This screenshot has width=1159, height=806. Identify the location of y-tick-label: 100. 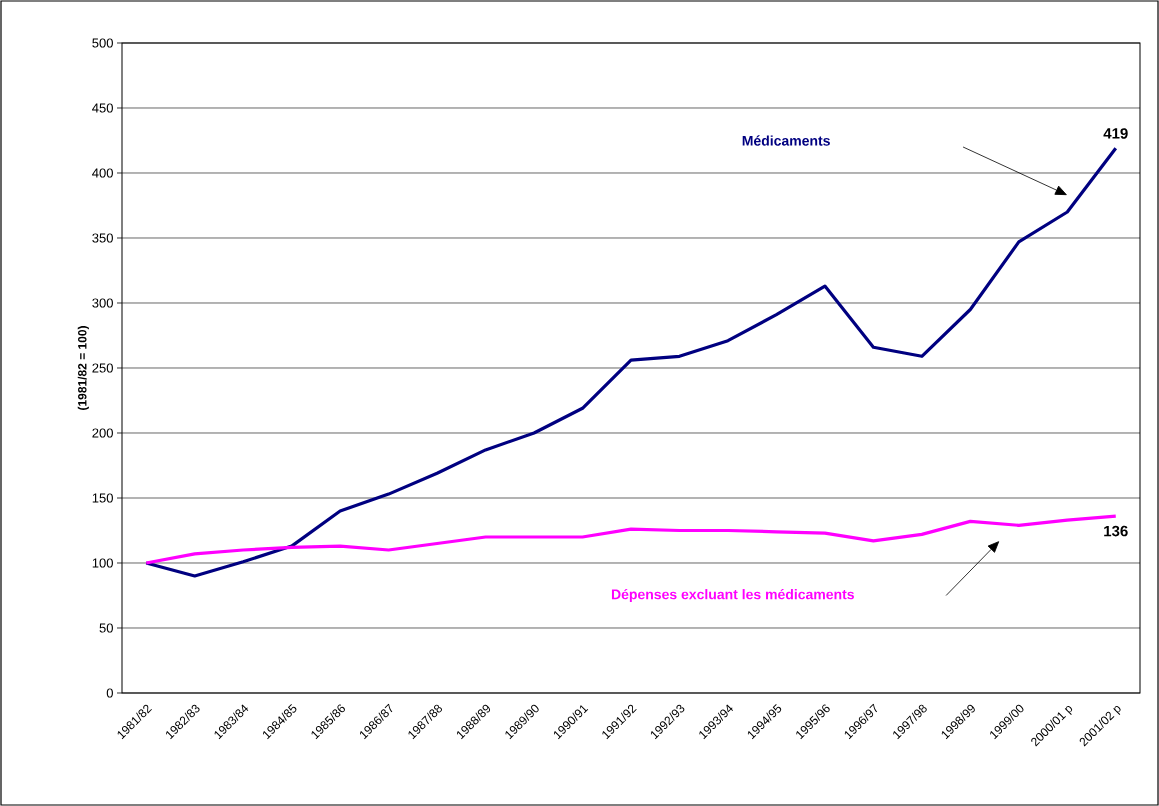
(102, 563).